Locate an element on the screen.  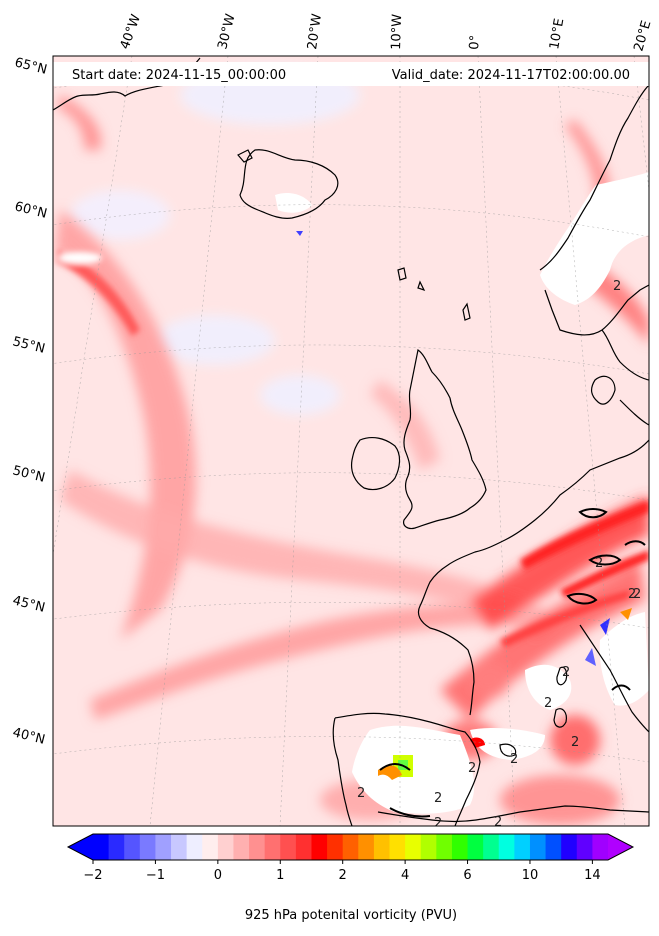
lon-label-30w: 30°W is located at coordinates (226, 31).